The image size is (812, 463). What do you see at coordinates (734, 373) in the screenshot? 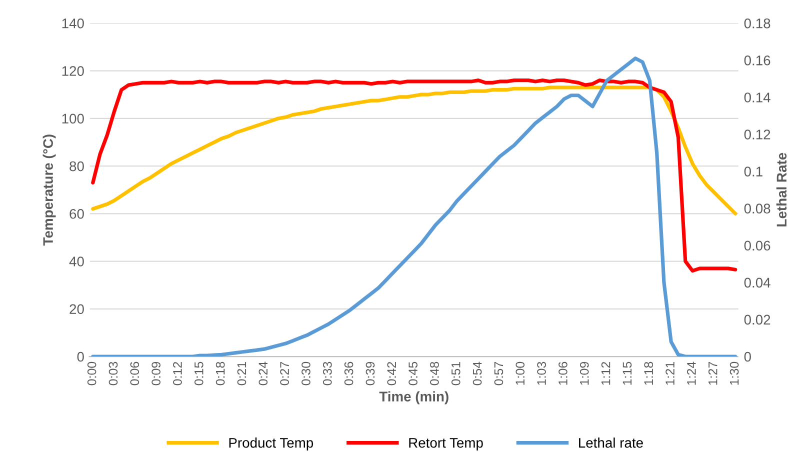
I see `x-tick-label: 1:30` at bounding box center [734, 373].